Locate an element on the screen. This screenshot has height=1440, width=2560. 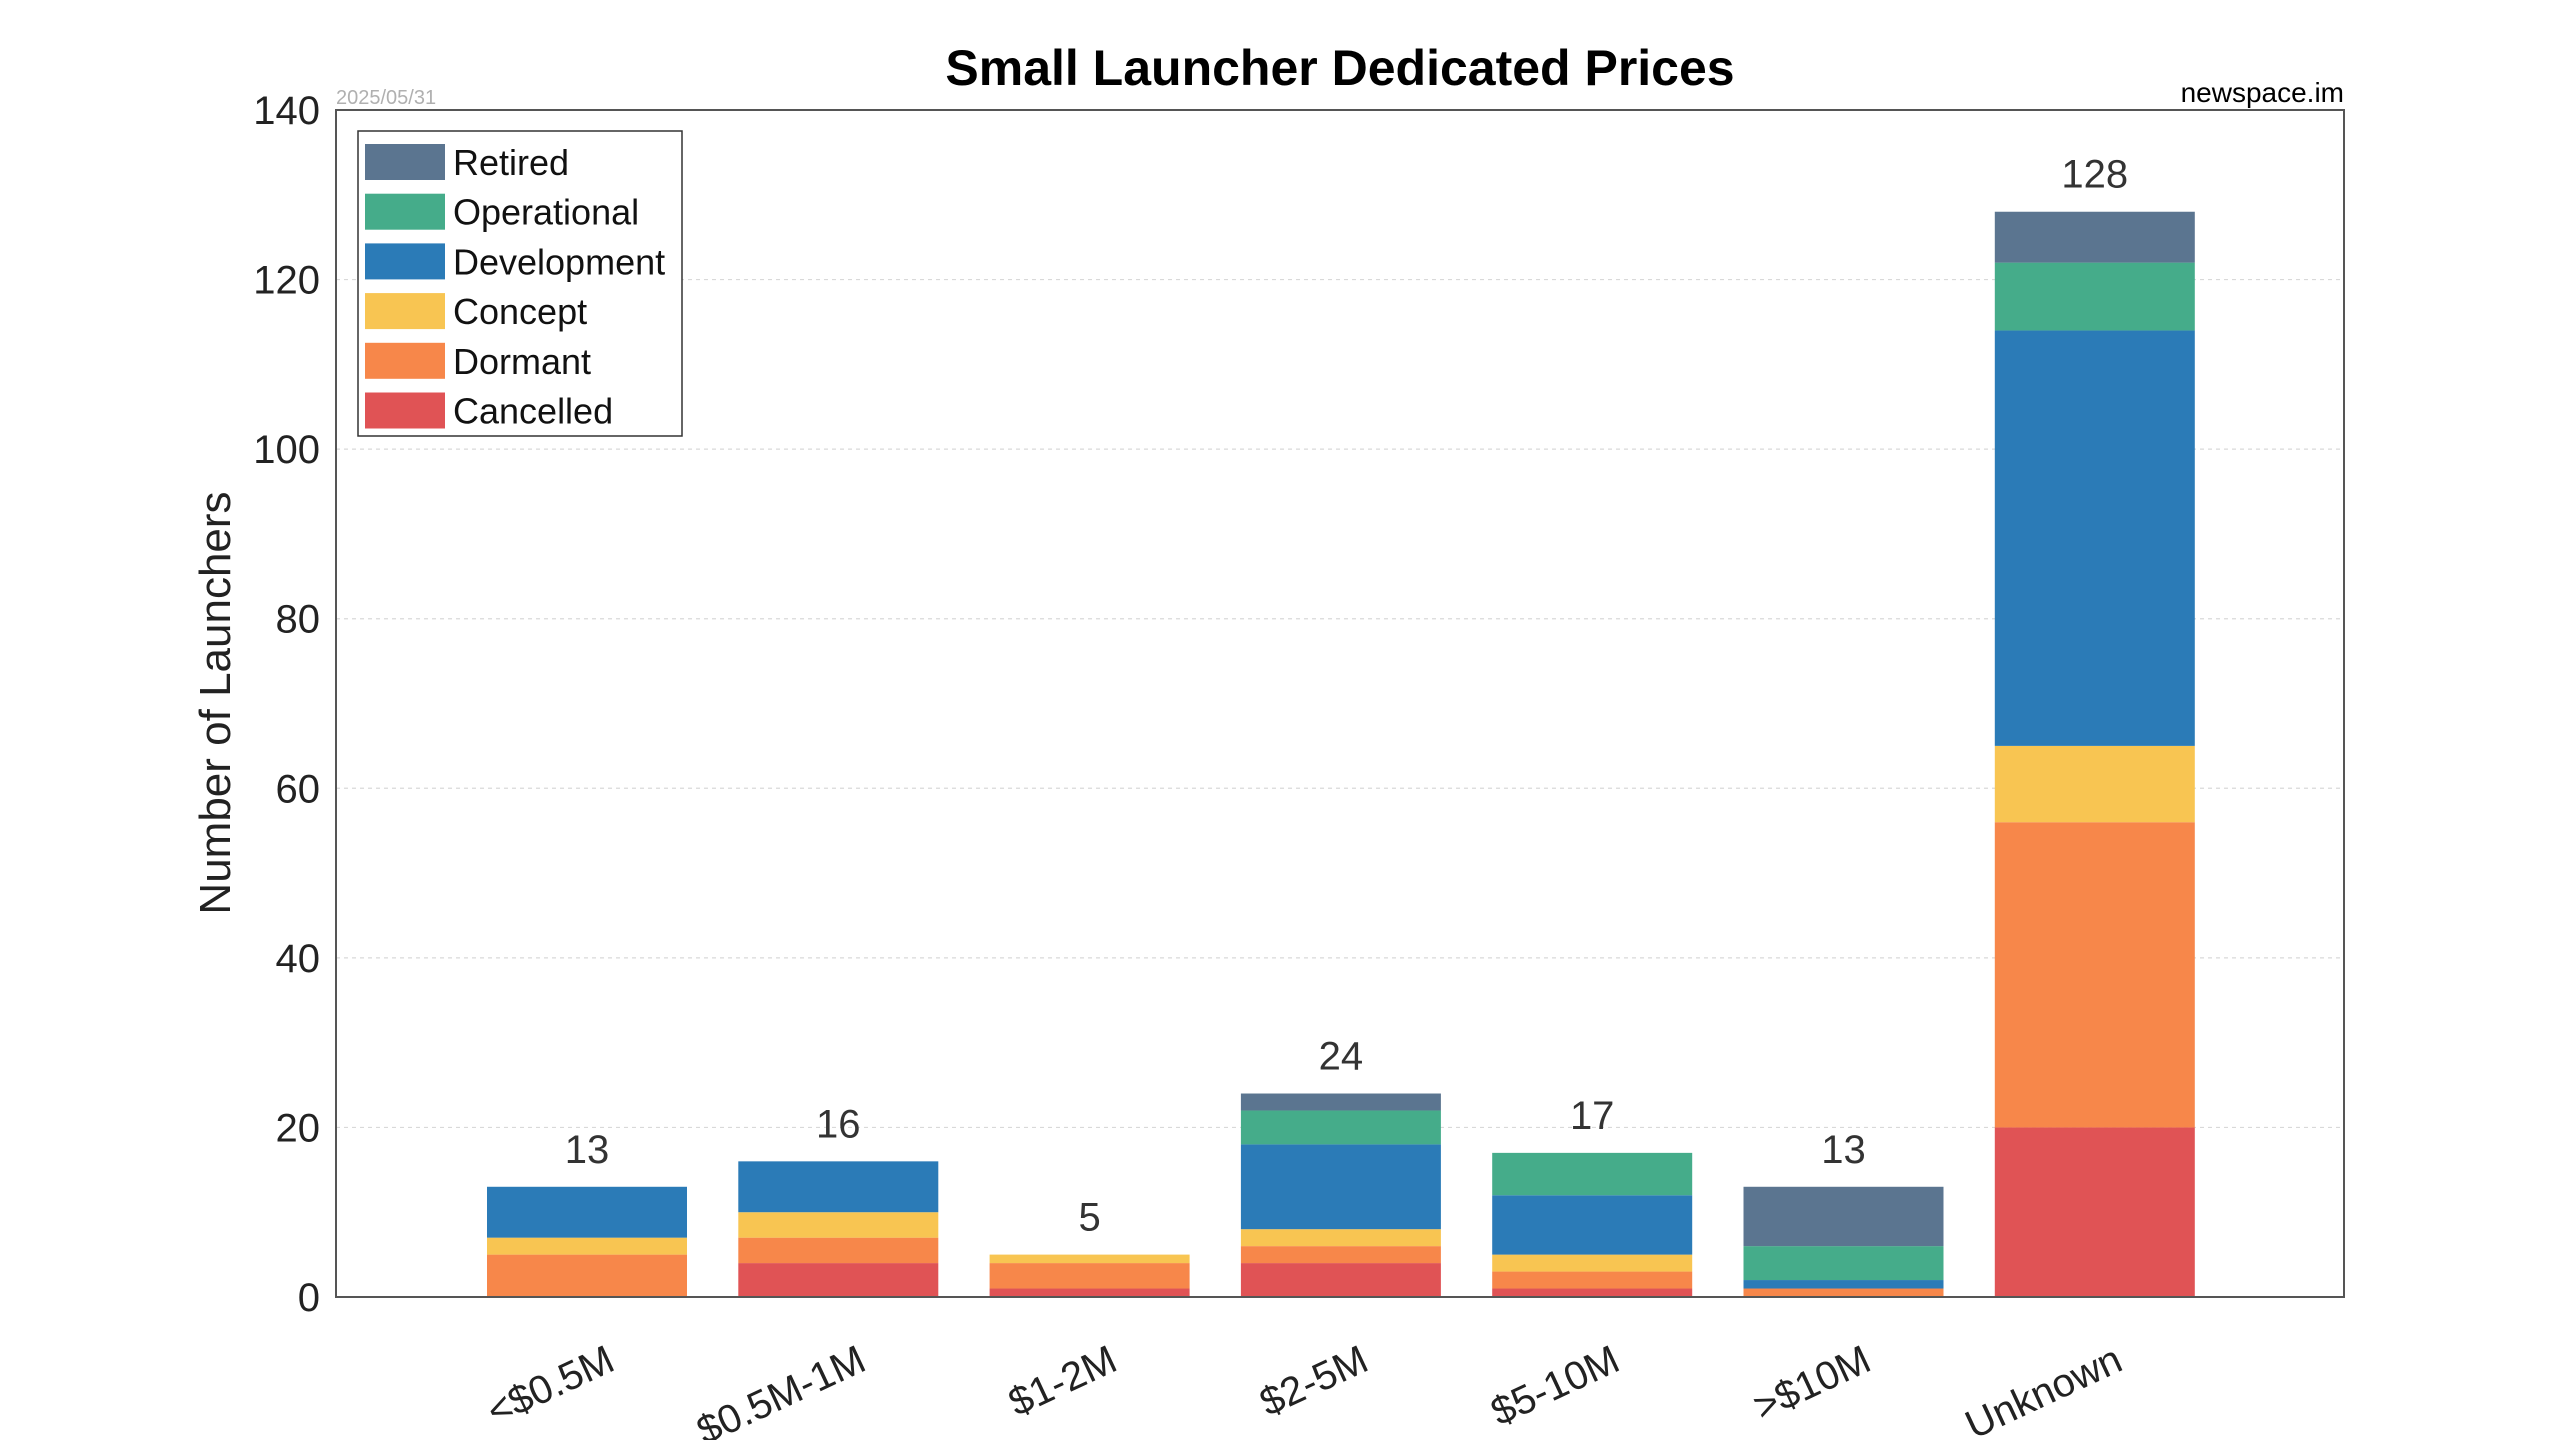
x-tick-label: $1-2M is located at coordinates (1062, 1381).